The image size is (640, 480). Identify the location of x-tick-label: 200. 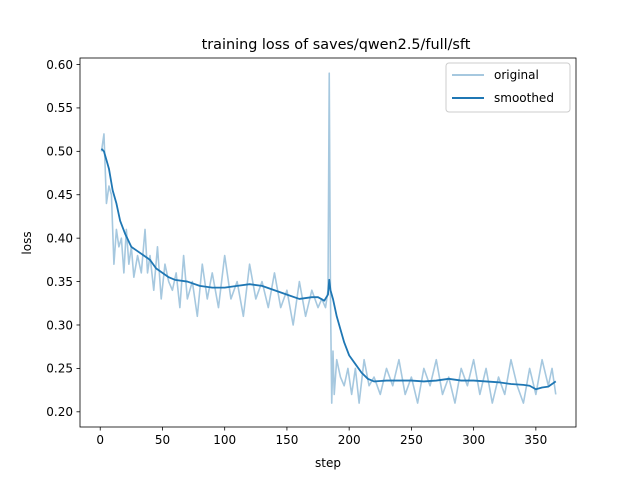
(349, 440).